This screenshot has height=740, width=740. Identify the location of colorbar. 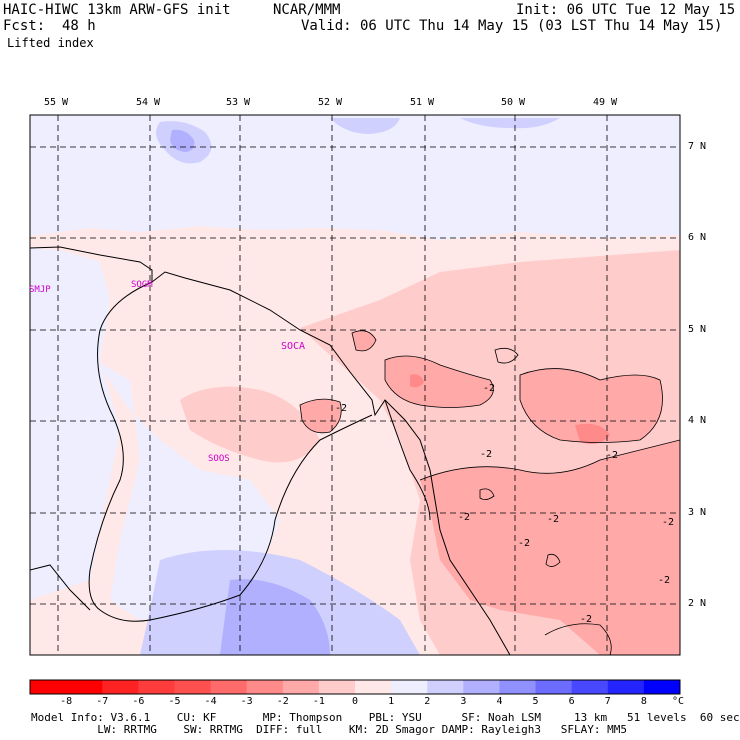
(355, 687).